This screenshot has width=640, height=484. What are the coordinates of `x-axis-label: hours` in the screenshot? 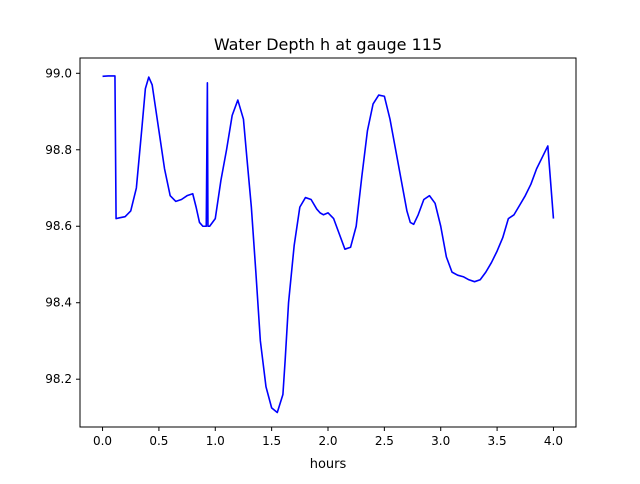 It's located at (328, 464).